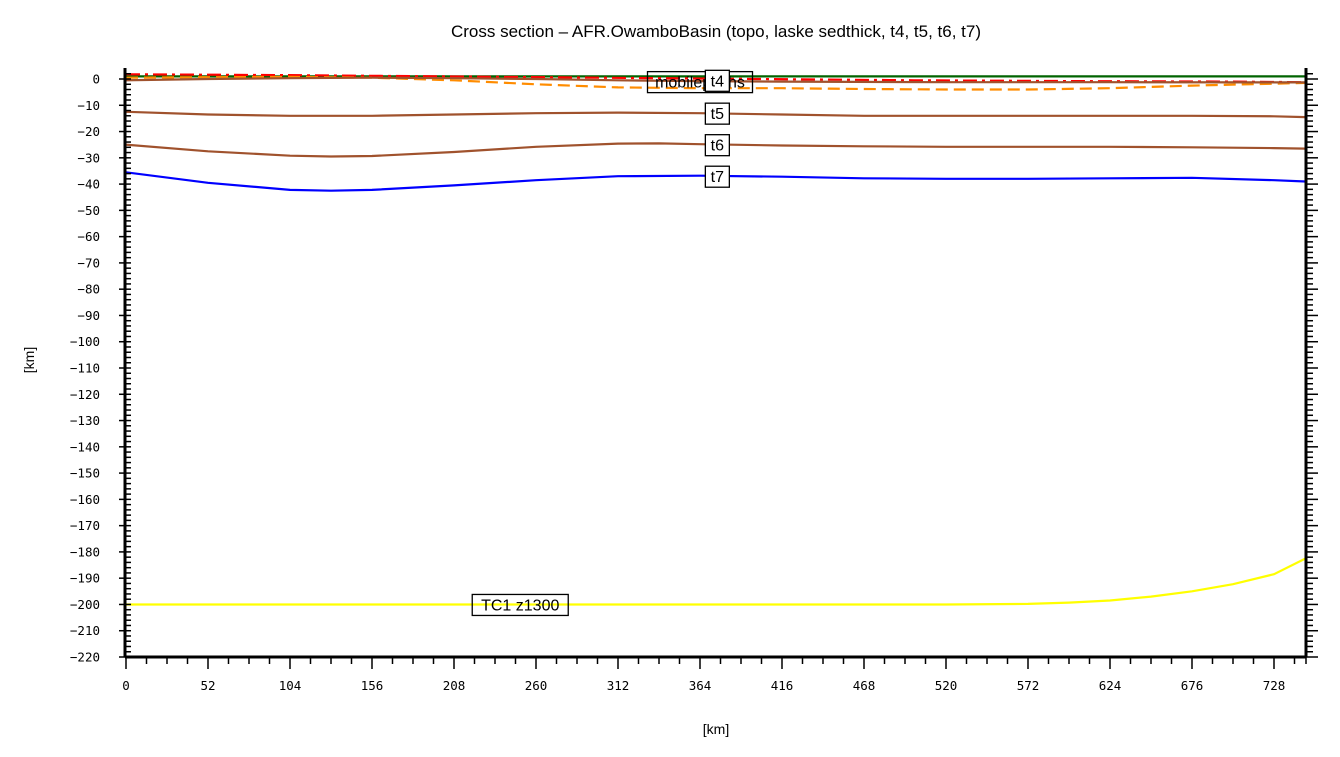 This screenshot has height=757, width=1340. What do you see at coordinates (85, 578) in the screenshot?
I see `y-tick-label: −190` at bounding box center [85, 578].